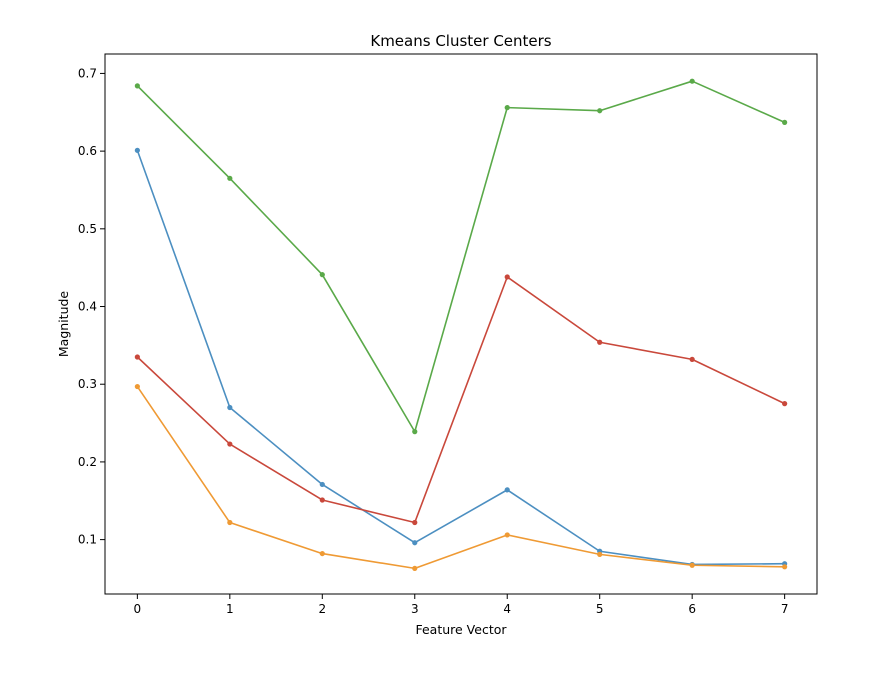  I want to click on x-tick-label: 6, so click(692, 609).